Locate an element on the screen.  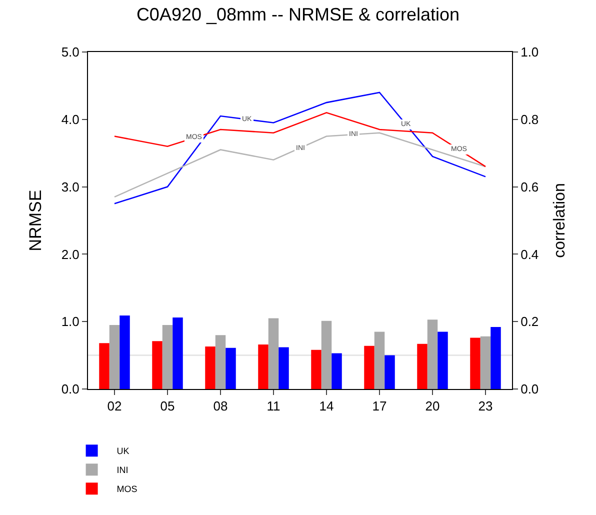
y2-tick-label: 0.4 is located at coordinates (529, 254).